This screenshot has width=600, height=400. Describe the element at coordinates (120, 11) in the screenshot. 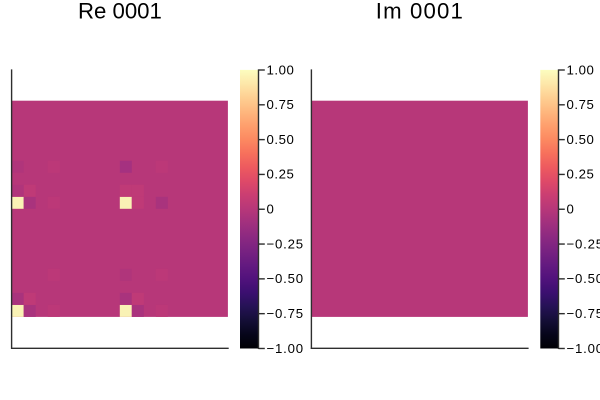

I see `svg-text: Re 0001` at that location.